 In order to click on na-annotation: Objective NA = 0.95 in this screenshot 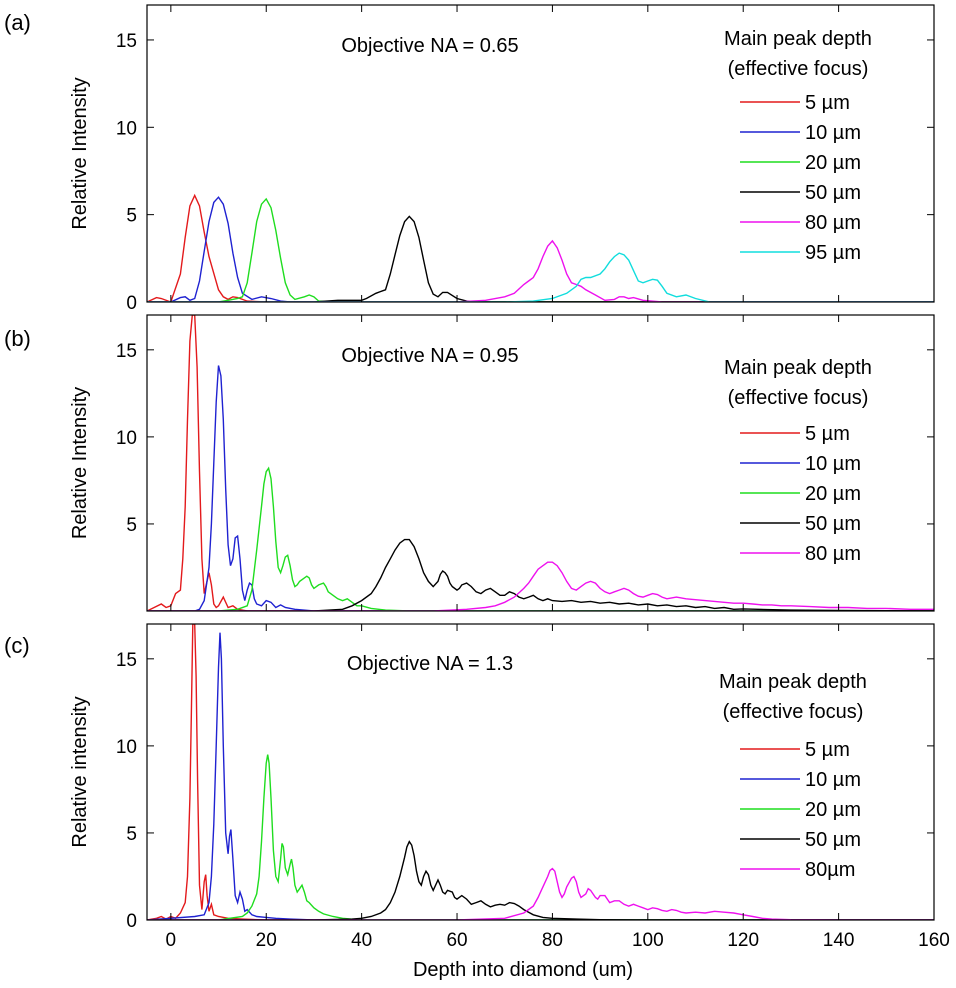, I will do `click(429, 356)`.